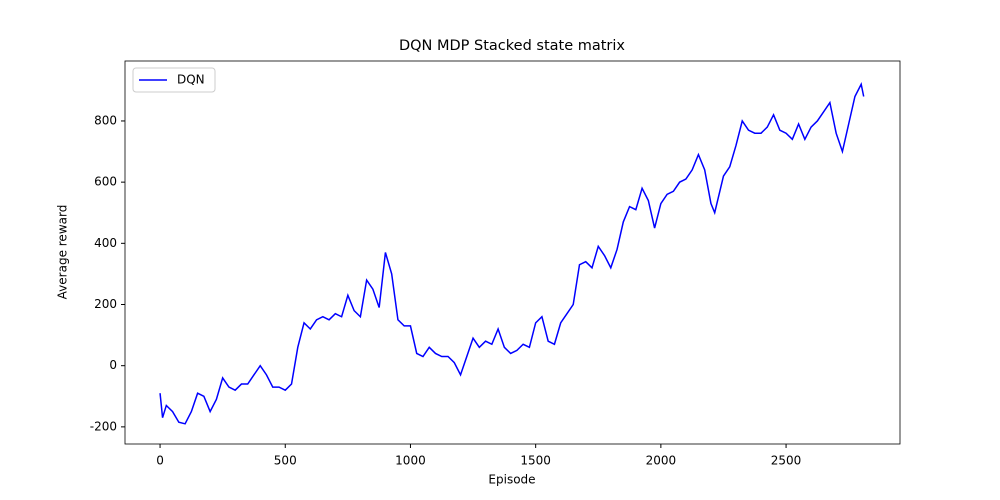 This screenshot has height=500, width=1000. What do you see at coordinates (661, 461) in the screenshot?
I see `x-tick-label: 2000` at bounding box center [661, 461].